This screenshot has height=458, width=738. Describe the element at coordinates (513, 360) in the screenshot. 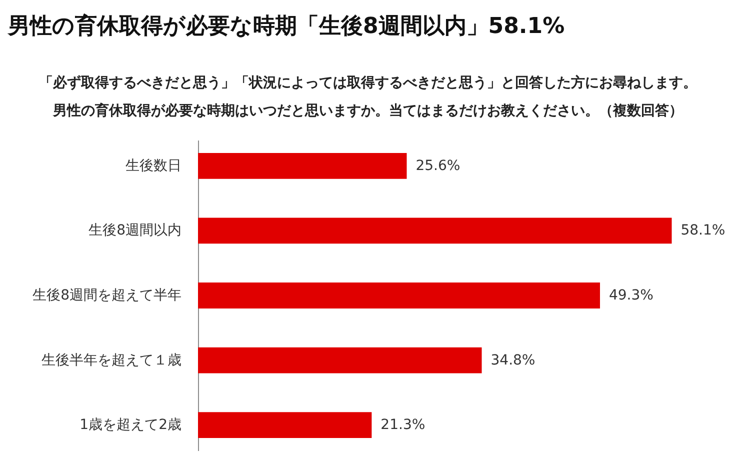

I see `data-label: 34.8%` at that location.